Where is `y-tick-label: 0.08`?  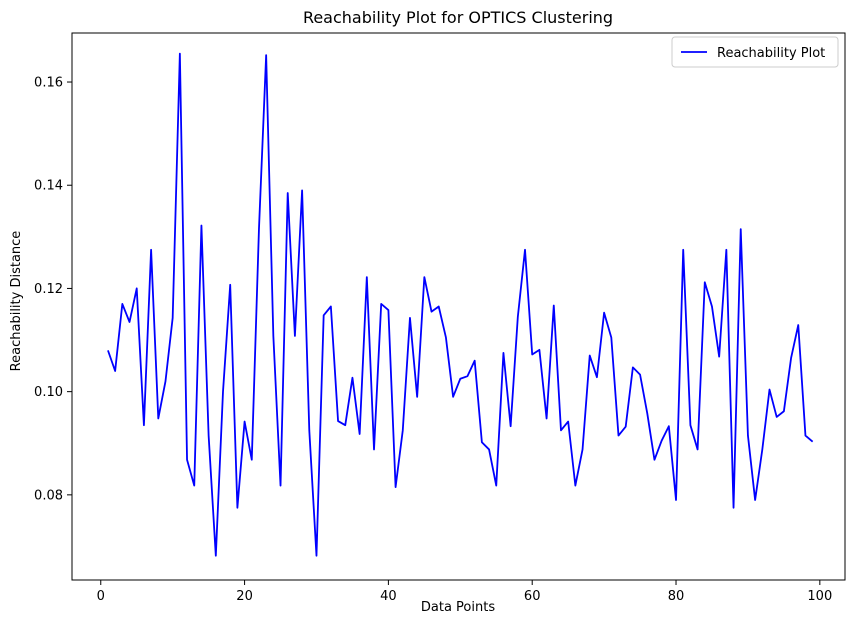 y-tick-label: 0.08 is located at coordinates (48, 495).